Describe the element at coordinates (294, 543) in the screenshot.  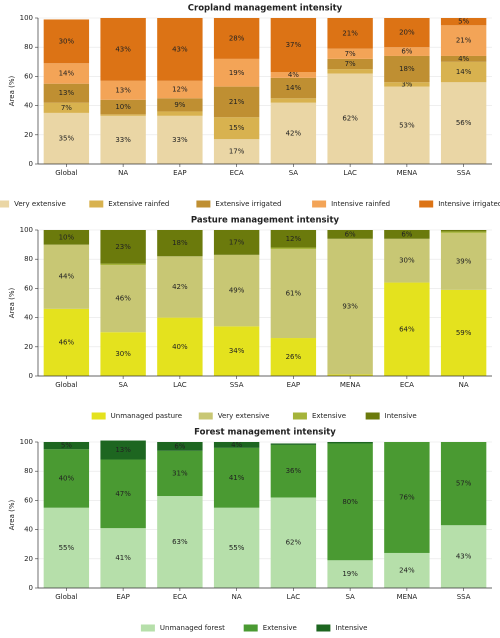
I see `data-label: 62%` at that location.